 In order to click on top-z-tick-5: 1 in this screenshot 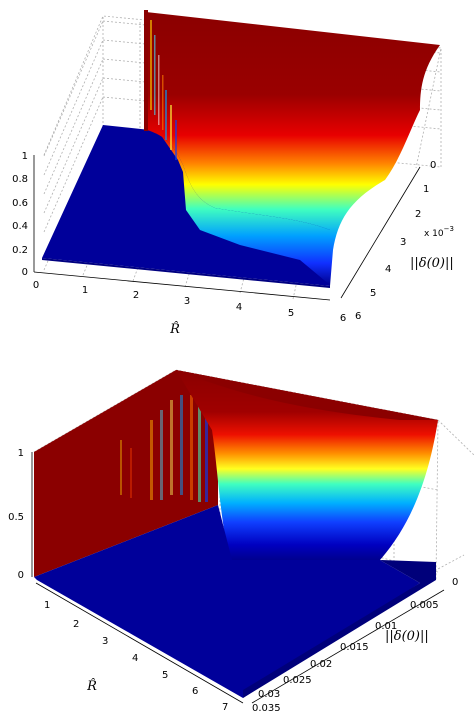, I will do `click(25, 156)`.